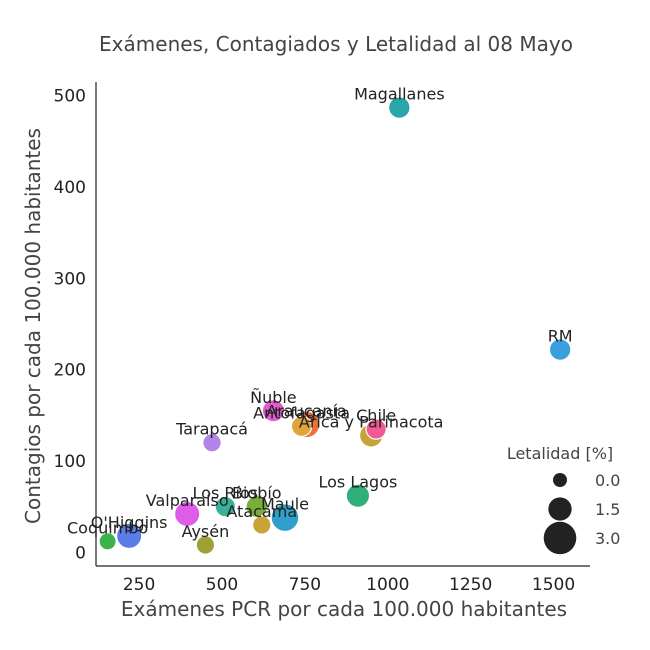 Image resolution: width=650 pixels, height=650 pixels. Describe the element at coordinates (257, 493) in the screenshot. I see `data-point-label: Biobío` at that location.